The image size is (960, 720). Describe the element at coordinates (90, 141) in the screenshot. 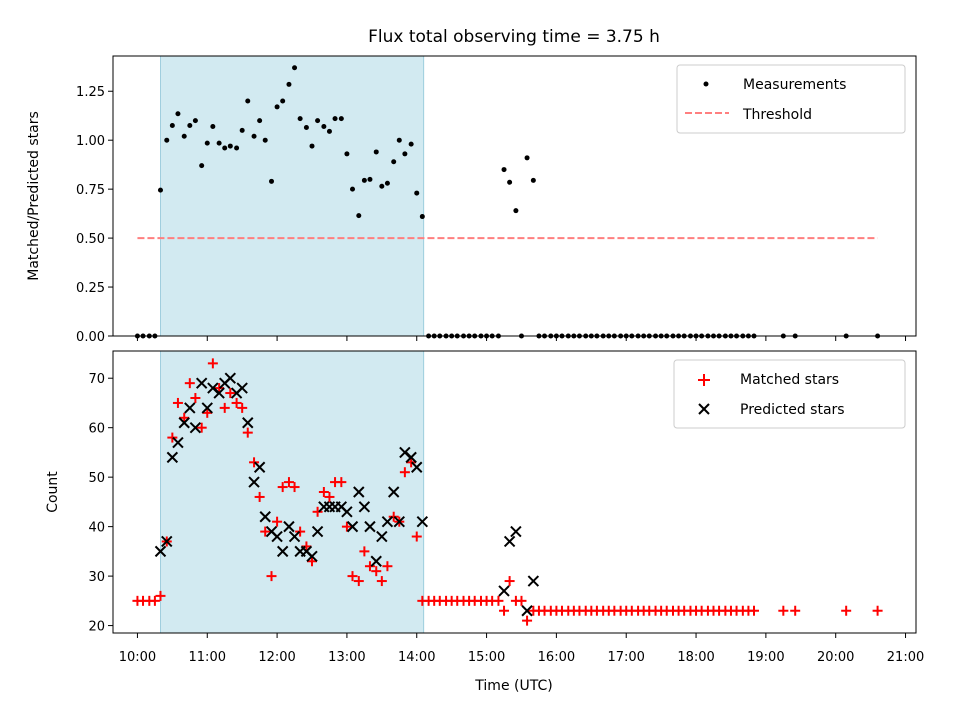

I see `top-ytick-label: 1.00` at that location.